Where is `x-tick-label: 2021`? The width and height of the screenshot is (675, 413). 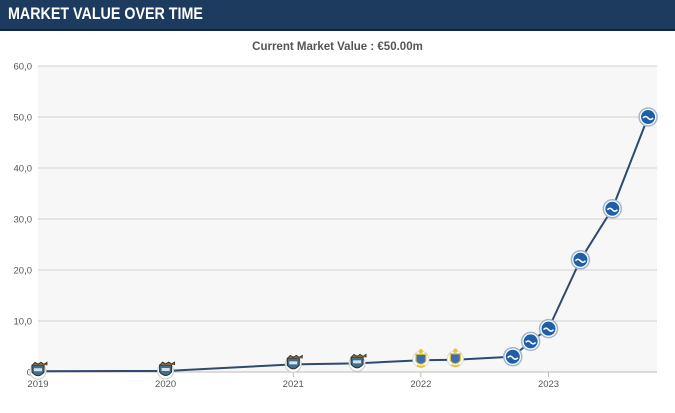 x-tick-label: 2021 is located at coordinates (293, 384).